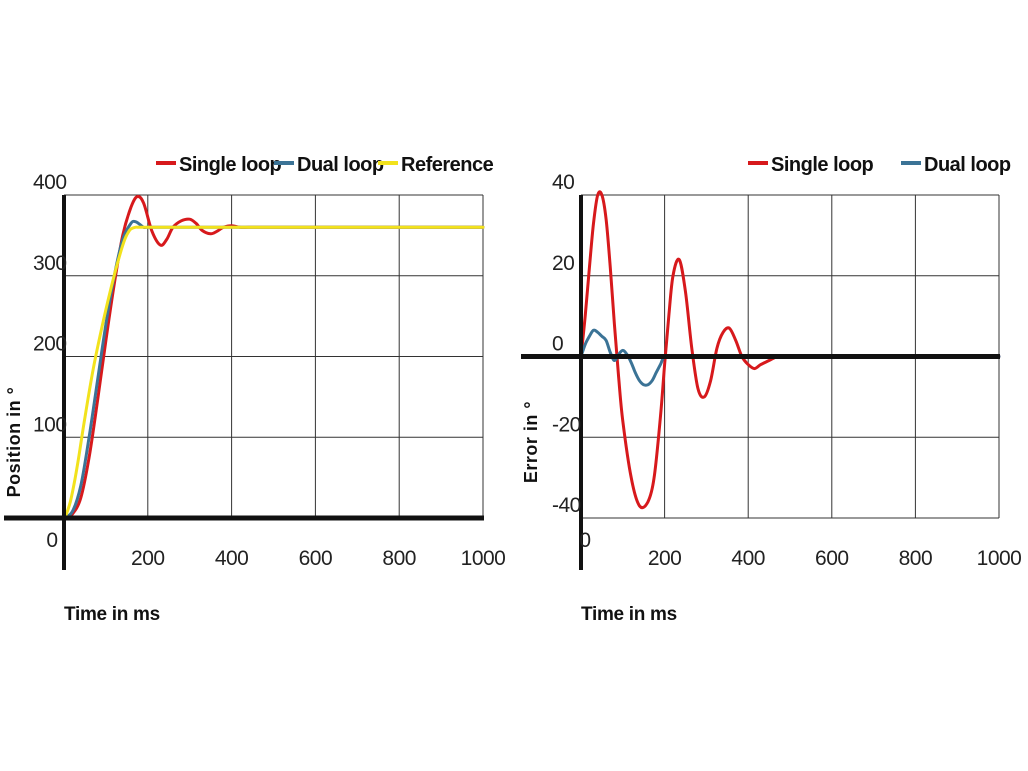 This screenshot has height=771, width=1028. I want to click on y-tick-label: -20, so click(566, 424).